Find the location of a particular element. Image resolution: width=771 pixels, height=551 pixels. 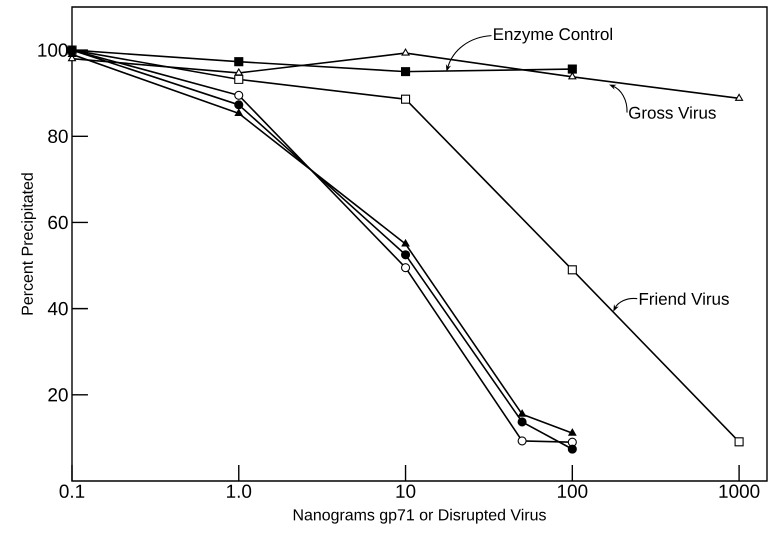

y-tick-label: 60 is located at coordinates (58, 223).